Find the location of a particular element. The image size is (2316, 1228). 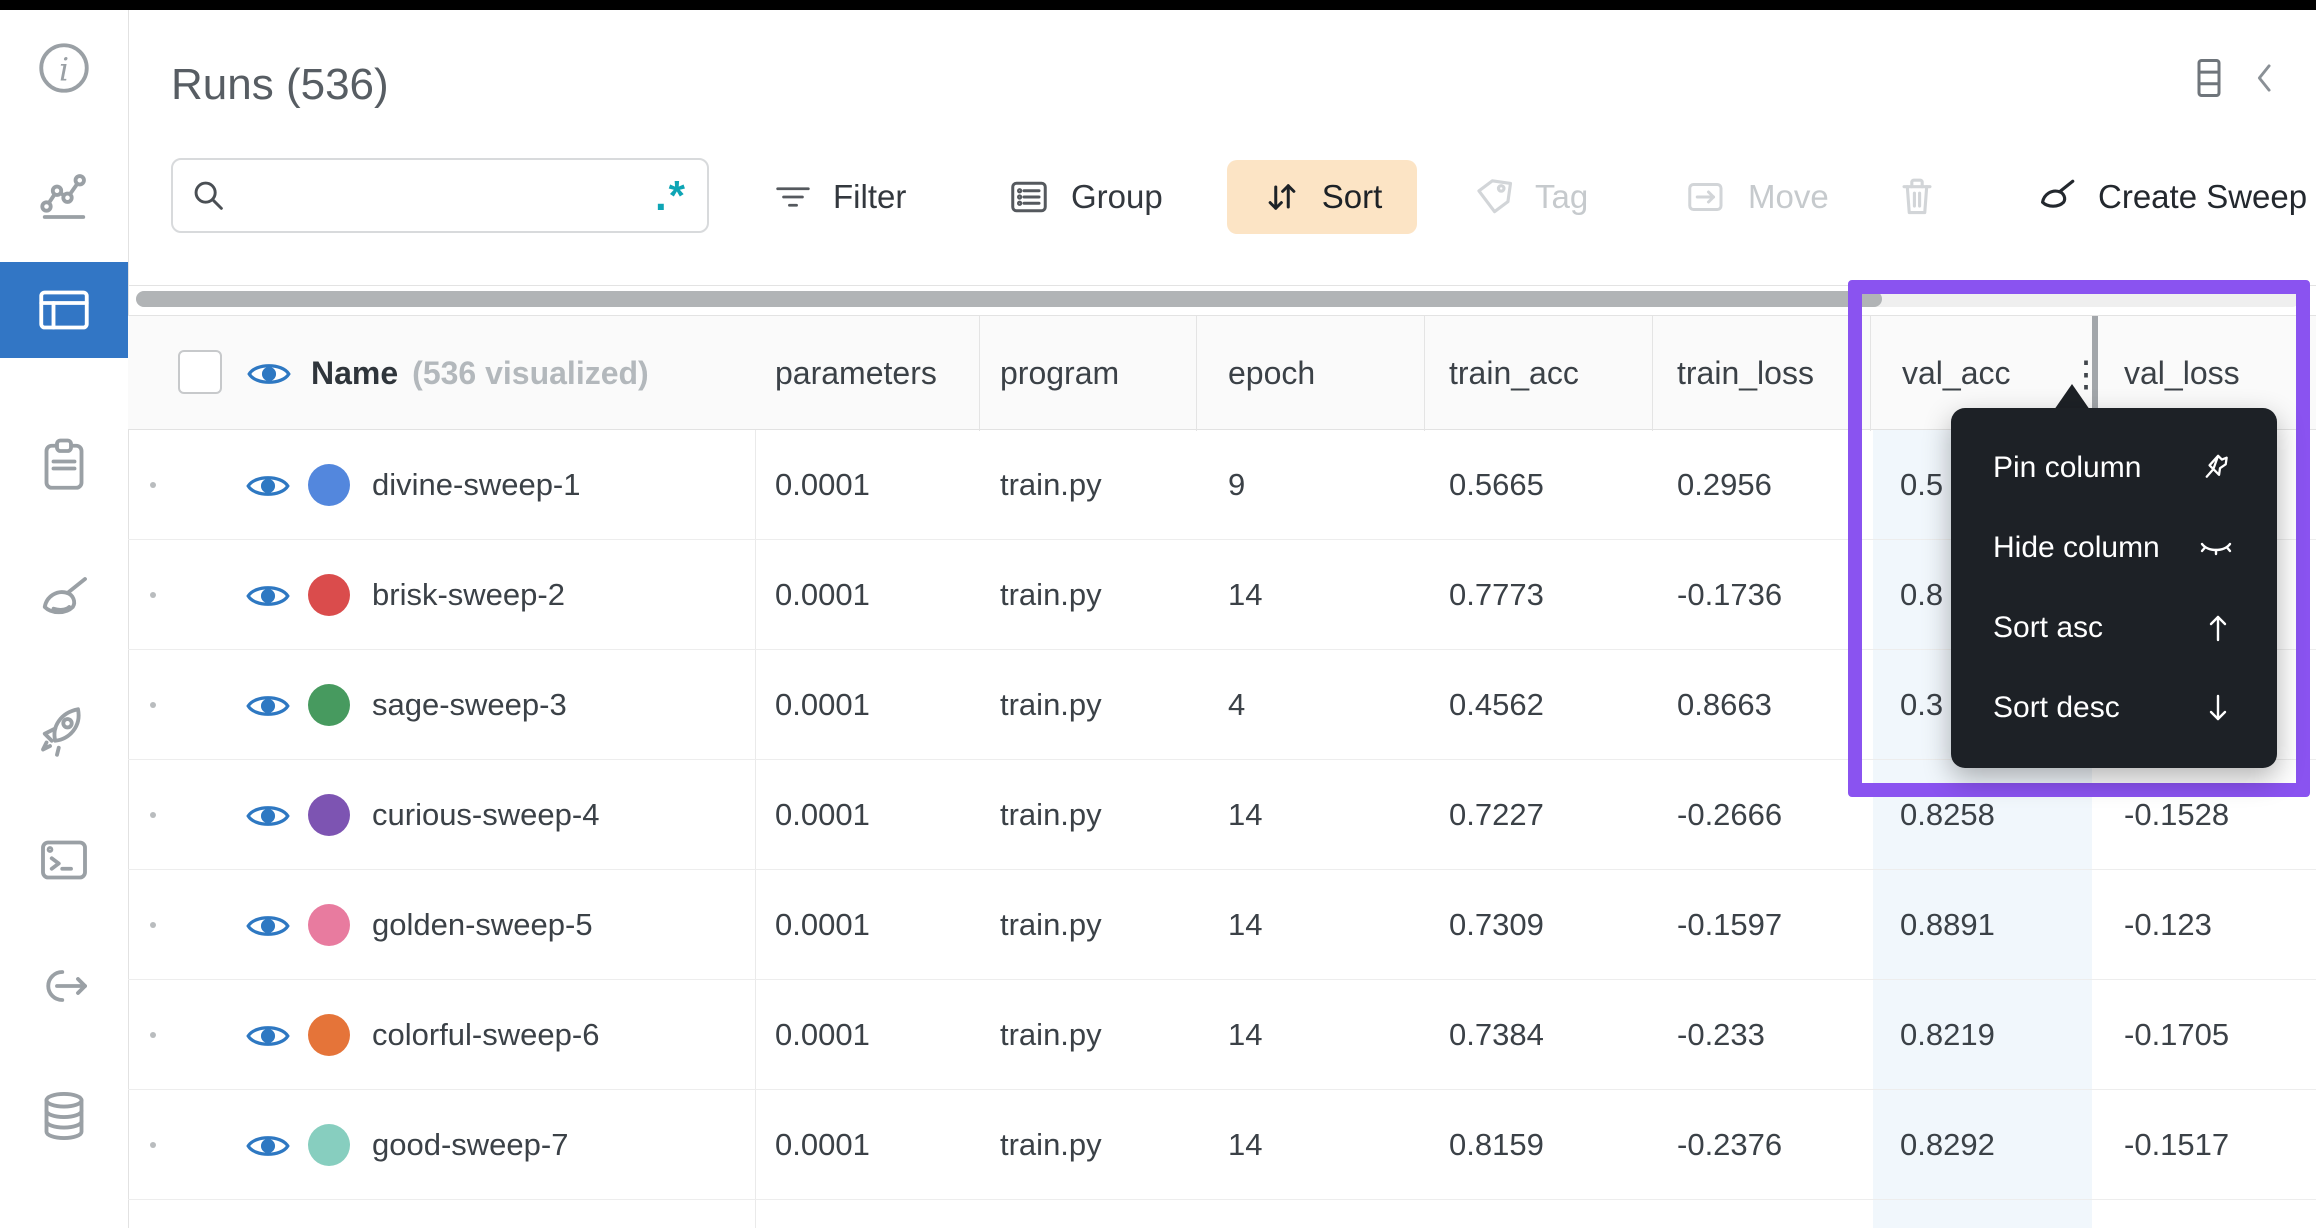

arrow-up-icon is located at coordinates (2218, 628).